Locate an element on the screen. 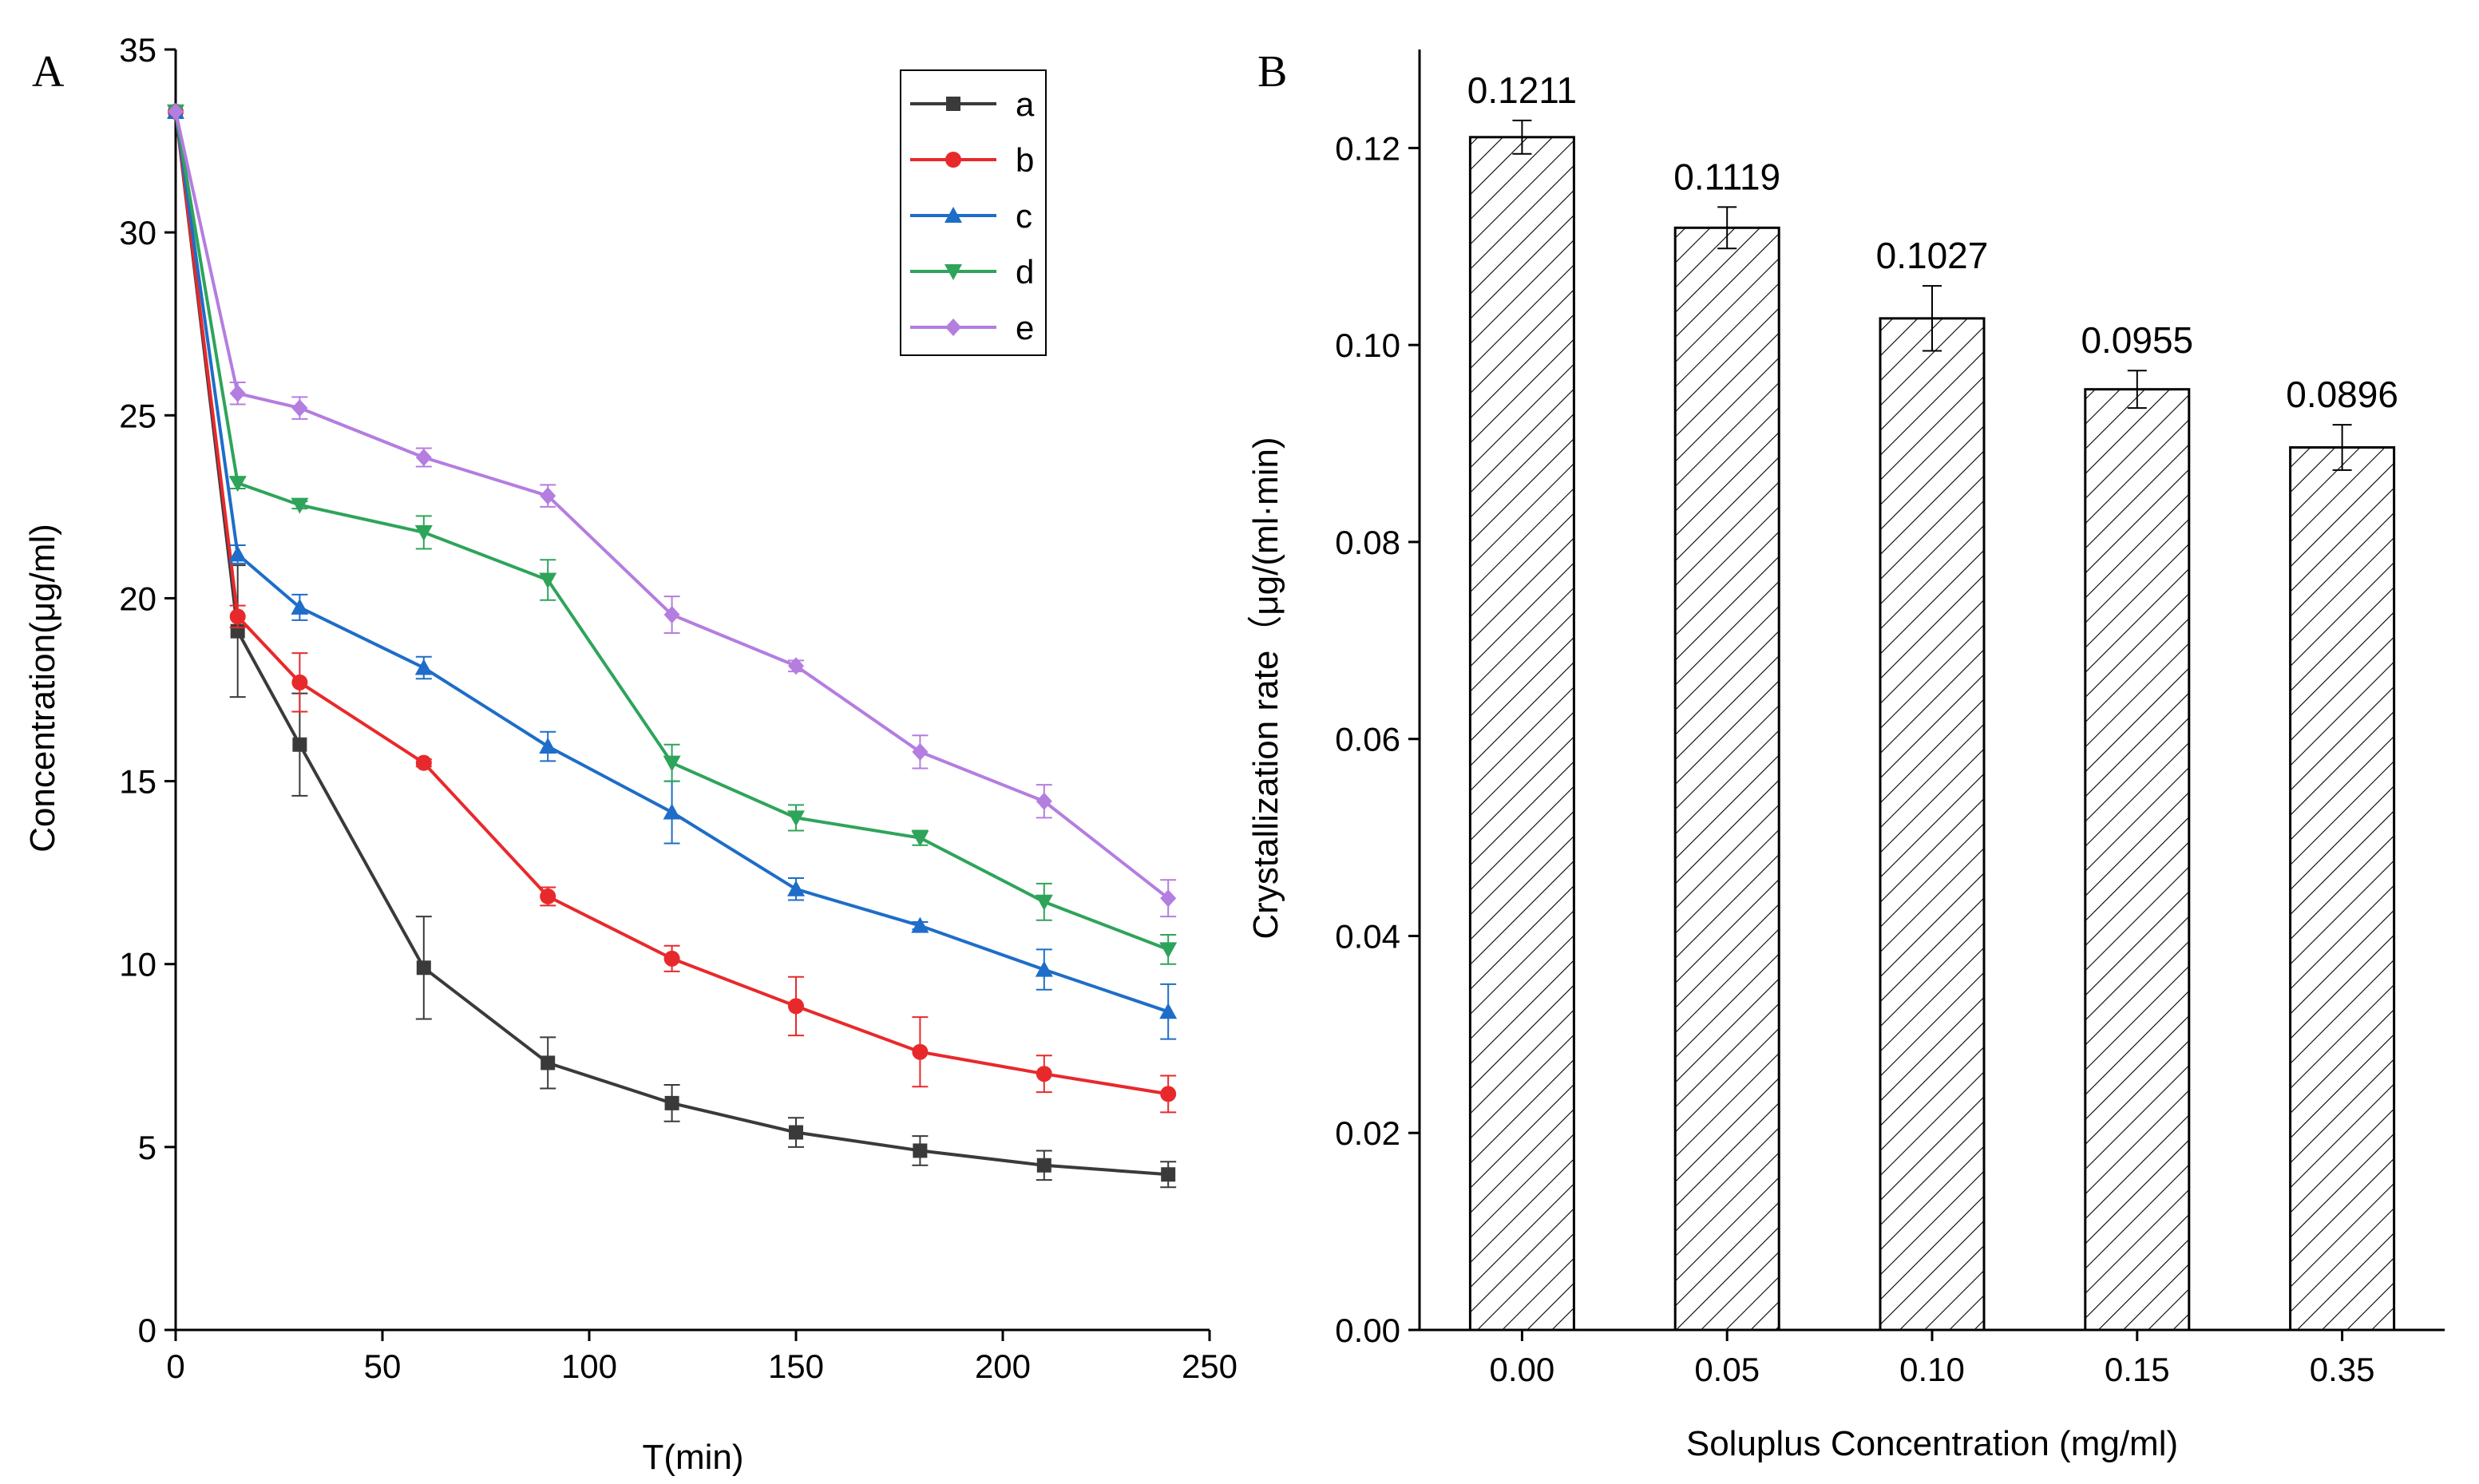 Image resolution: width=2479 pixels, height=1484 pixels. data-label: 0.0955 is located at coordinates (2137, 340).